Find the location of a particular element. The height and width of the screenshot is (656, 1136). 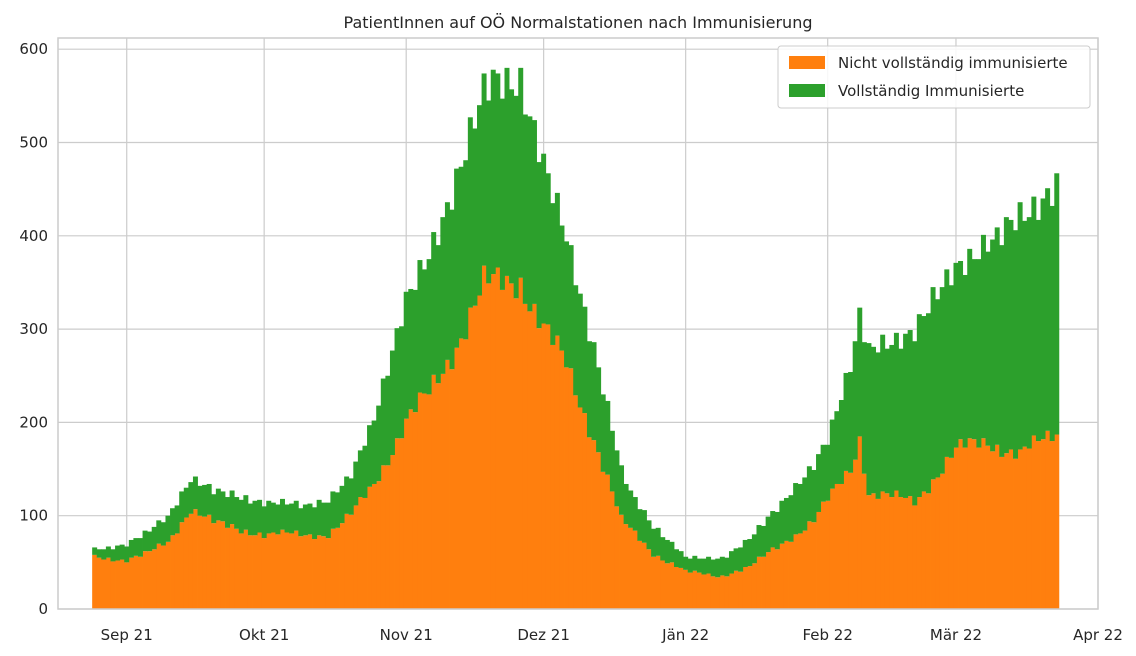

x-tick-label: Mär 22 is located at coordinates (956, 635).